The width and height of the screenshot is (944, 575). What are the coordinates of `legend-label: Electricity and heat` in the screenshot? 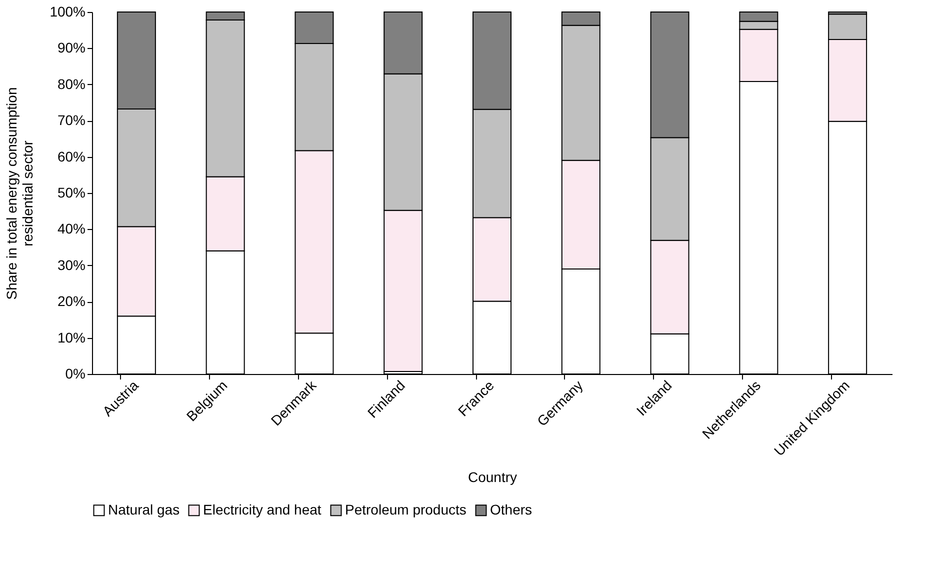 It's located at (262, 509).